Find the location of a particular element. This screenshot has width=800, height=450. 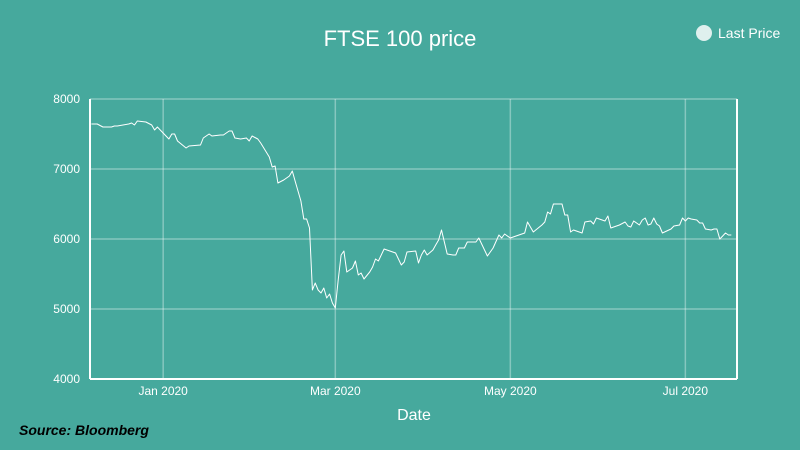

x-tick-label: May 2020 is located at coordinates (510, 391).